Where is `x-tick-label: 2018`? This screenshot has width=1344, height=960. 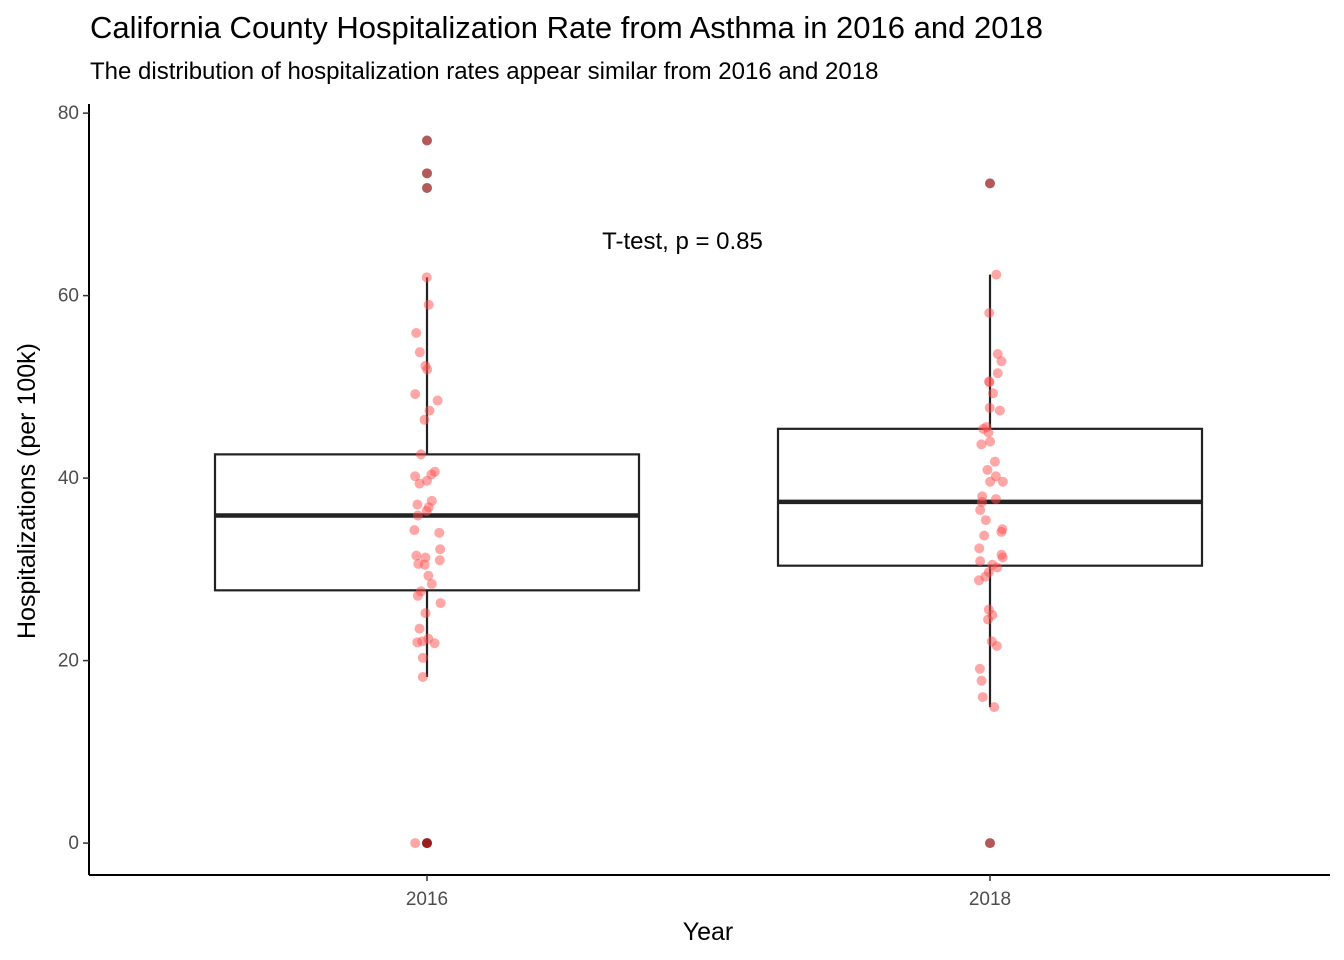 x-tick-label: 2018 is located at coordinates (990, 899).